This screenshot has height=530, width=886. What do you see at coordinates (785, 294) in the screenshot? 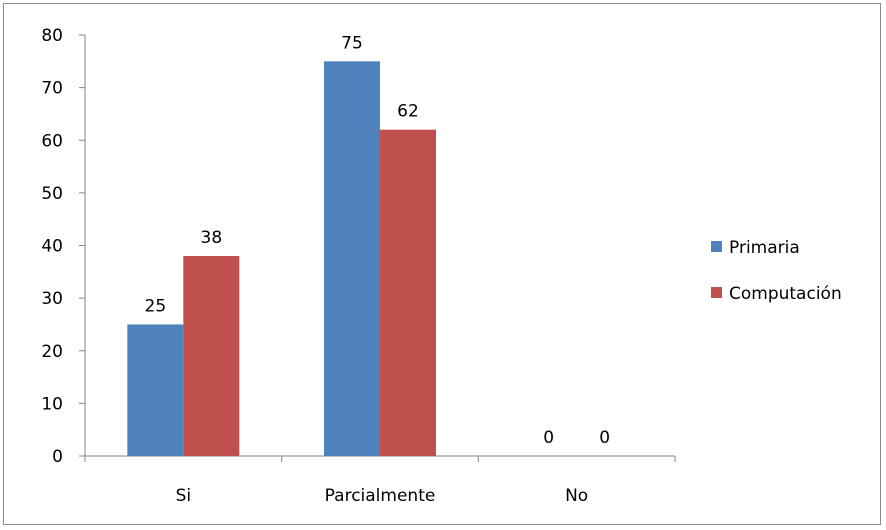
I see `legend-label: Computación` at bounding box center [785, 294].